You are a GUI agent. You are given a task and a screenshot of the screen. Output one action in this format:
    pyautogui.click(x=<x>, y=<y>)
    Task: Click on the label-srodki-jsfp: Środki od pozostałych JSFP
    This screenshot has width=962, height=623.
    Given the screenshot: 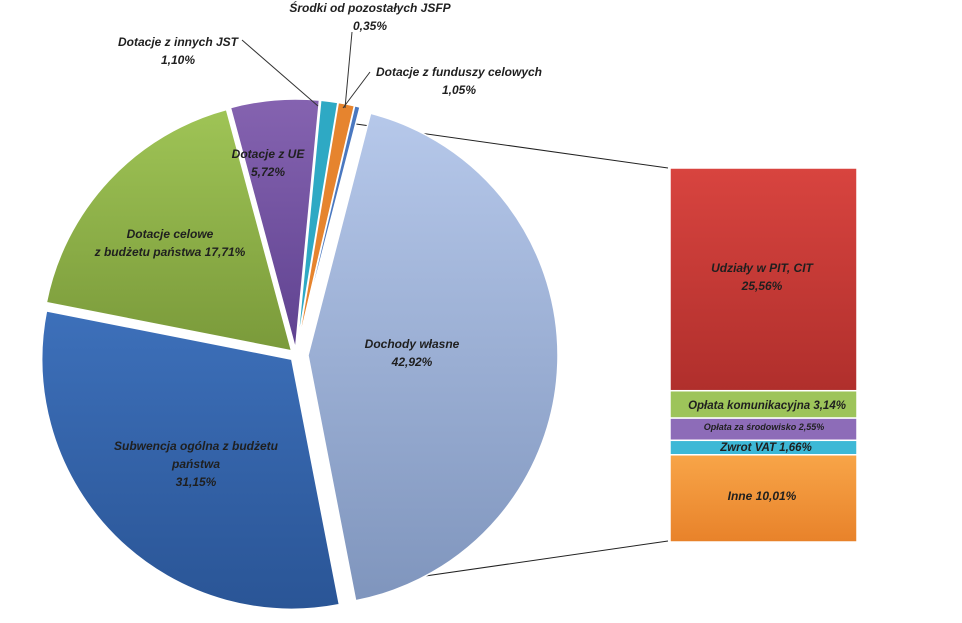 What is the action you would take?
    pyautogui.click(x=370, y=7)
    